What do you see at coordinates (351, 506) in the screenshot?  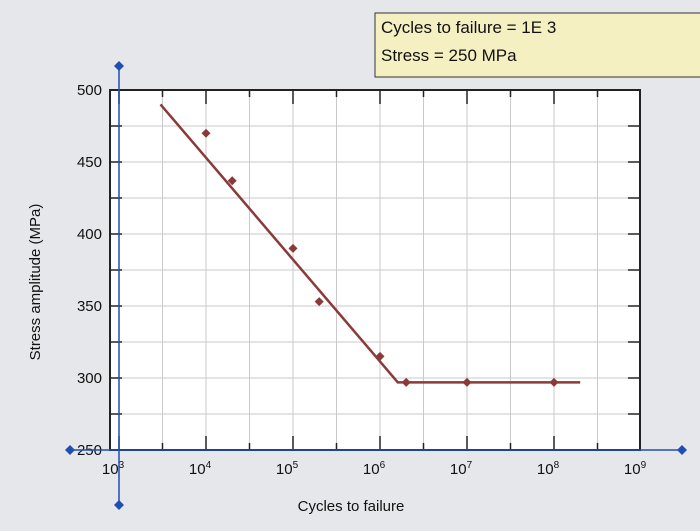 I see `x-axis-title: Cycles to failure` at bounding box center [351, 506].